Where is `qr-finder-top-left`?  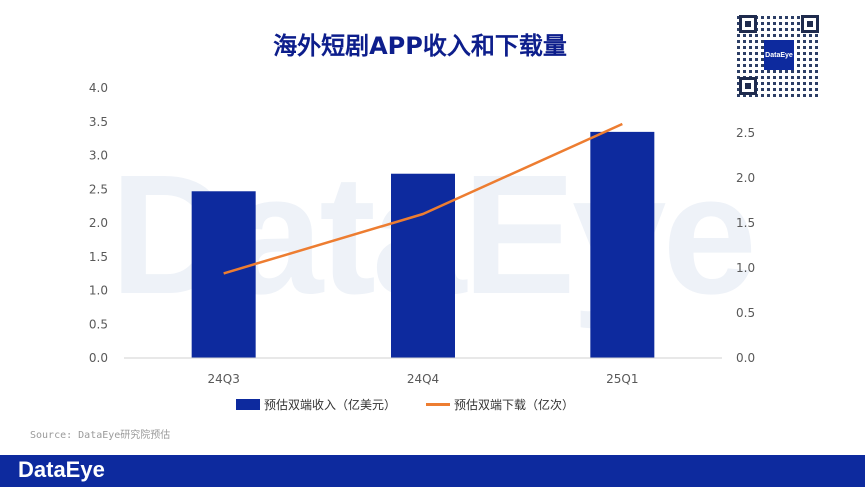 qr-finder-top-left is located at coordinates (748, 24).